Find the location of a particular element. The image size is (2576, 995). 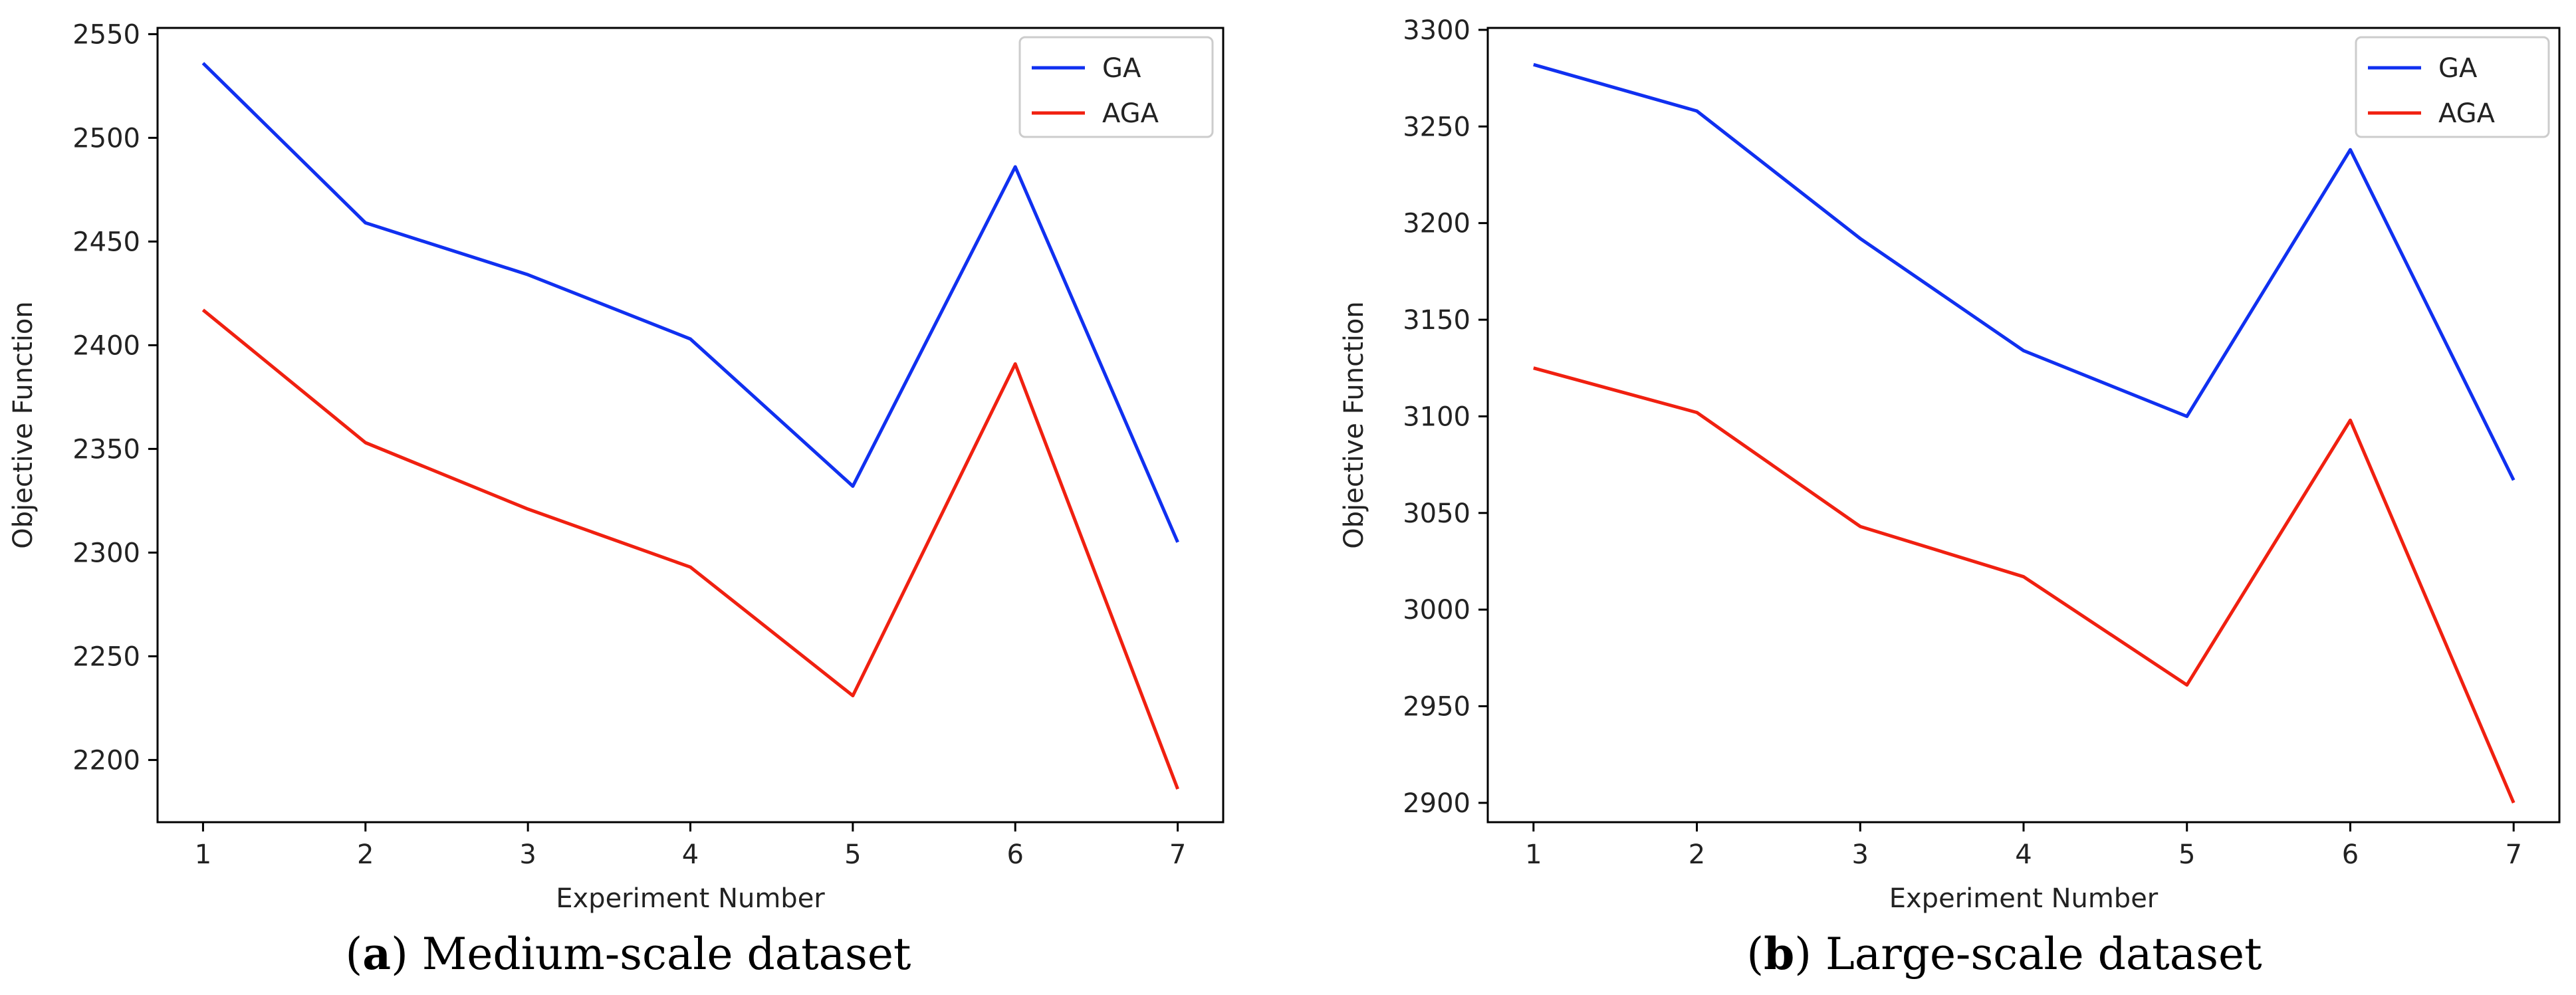

caption-text: ) Large-scale dataset is located at coordinates (2028, 954).